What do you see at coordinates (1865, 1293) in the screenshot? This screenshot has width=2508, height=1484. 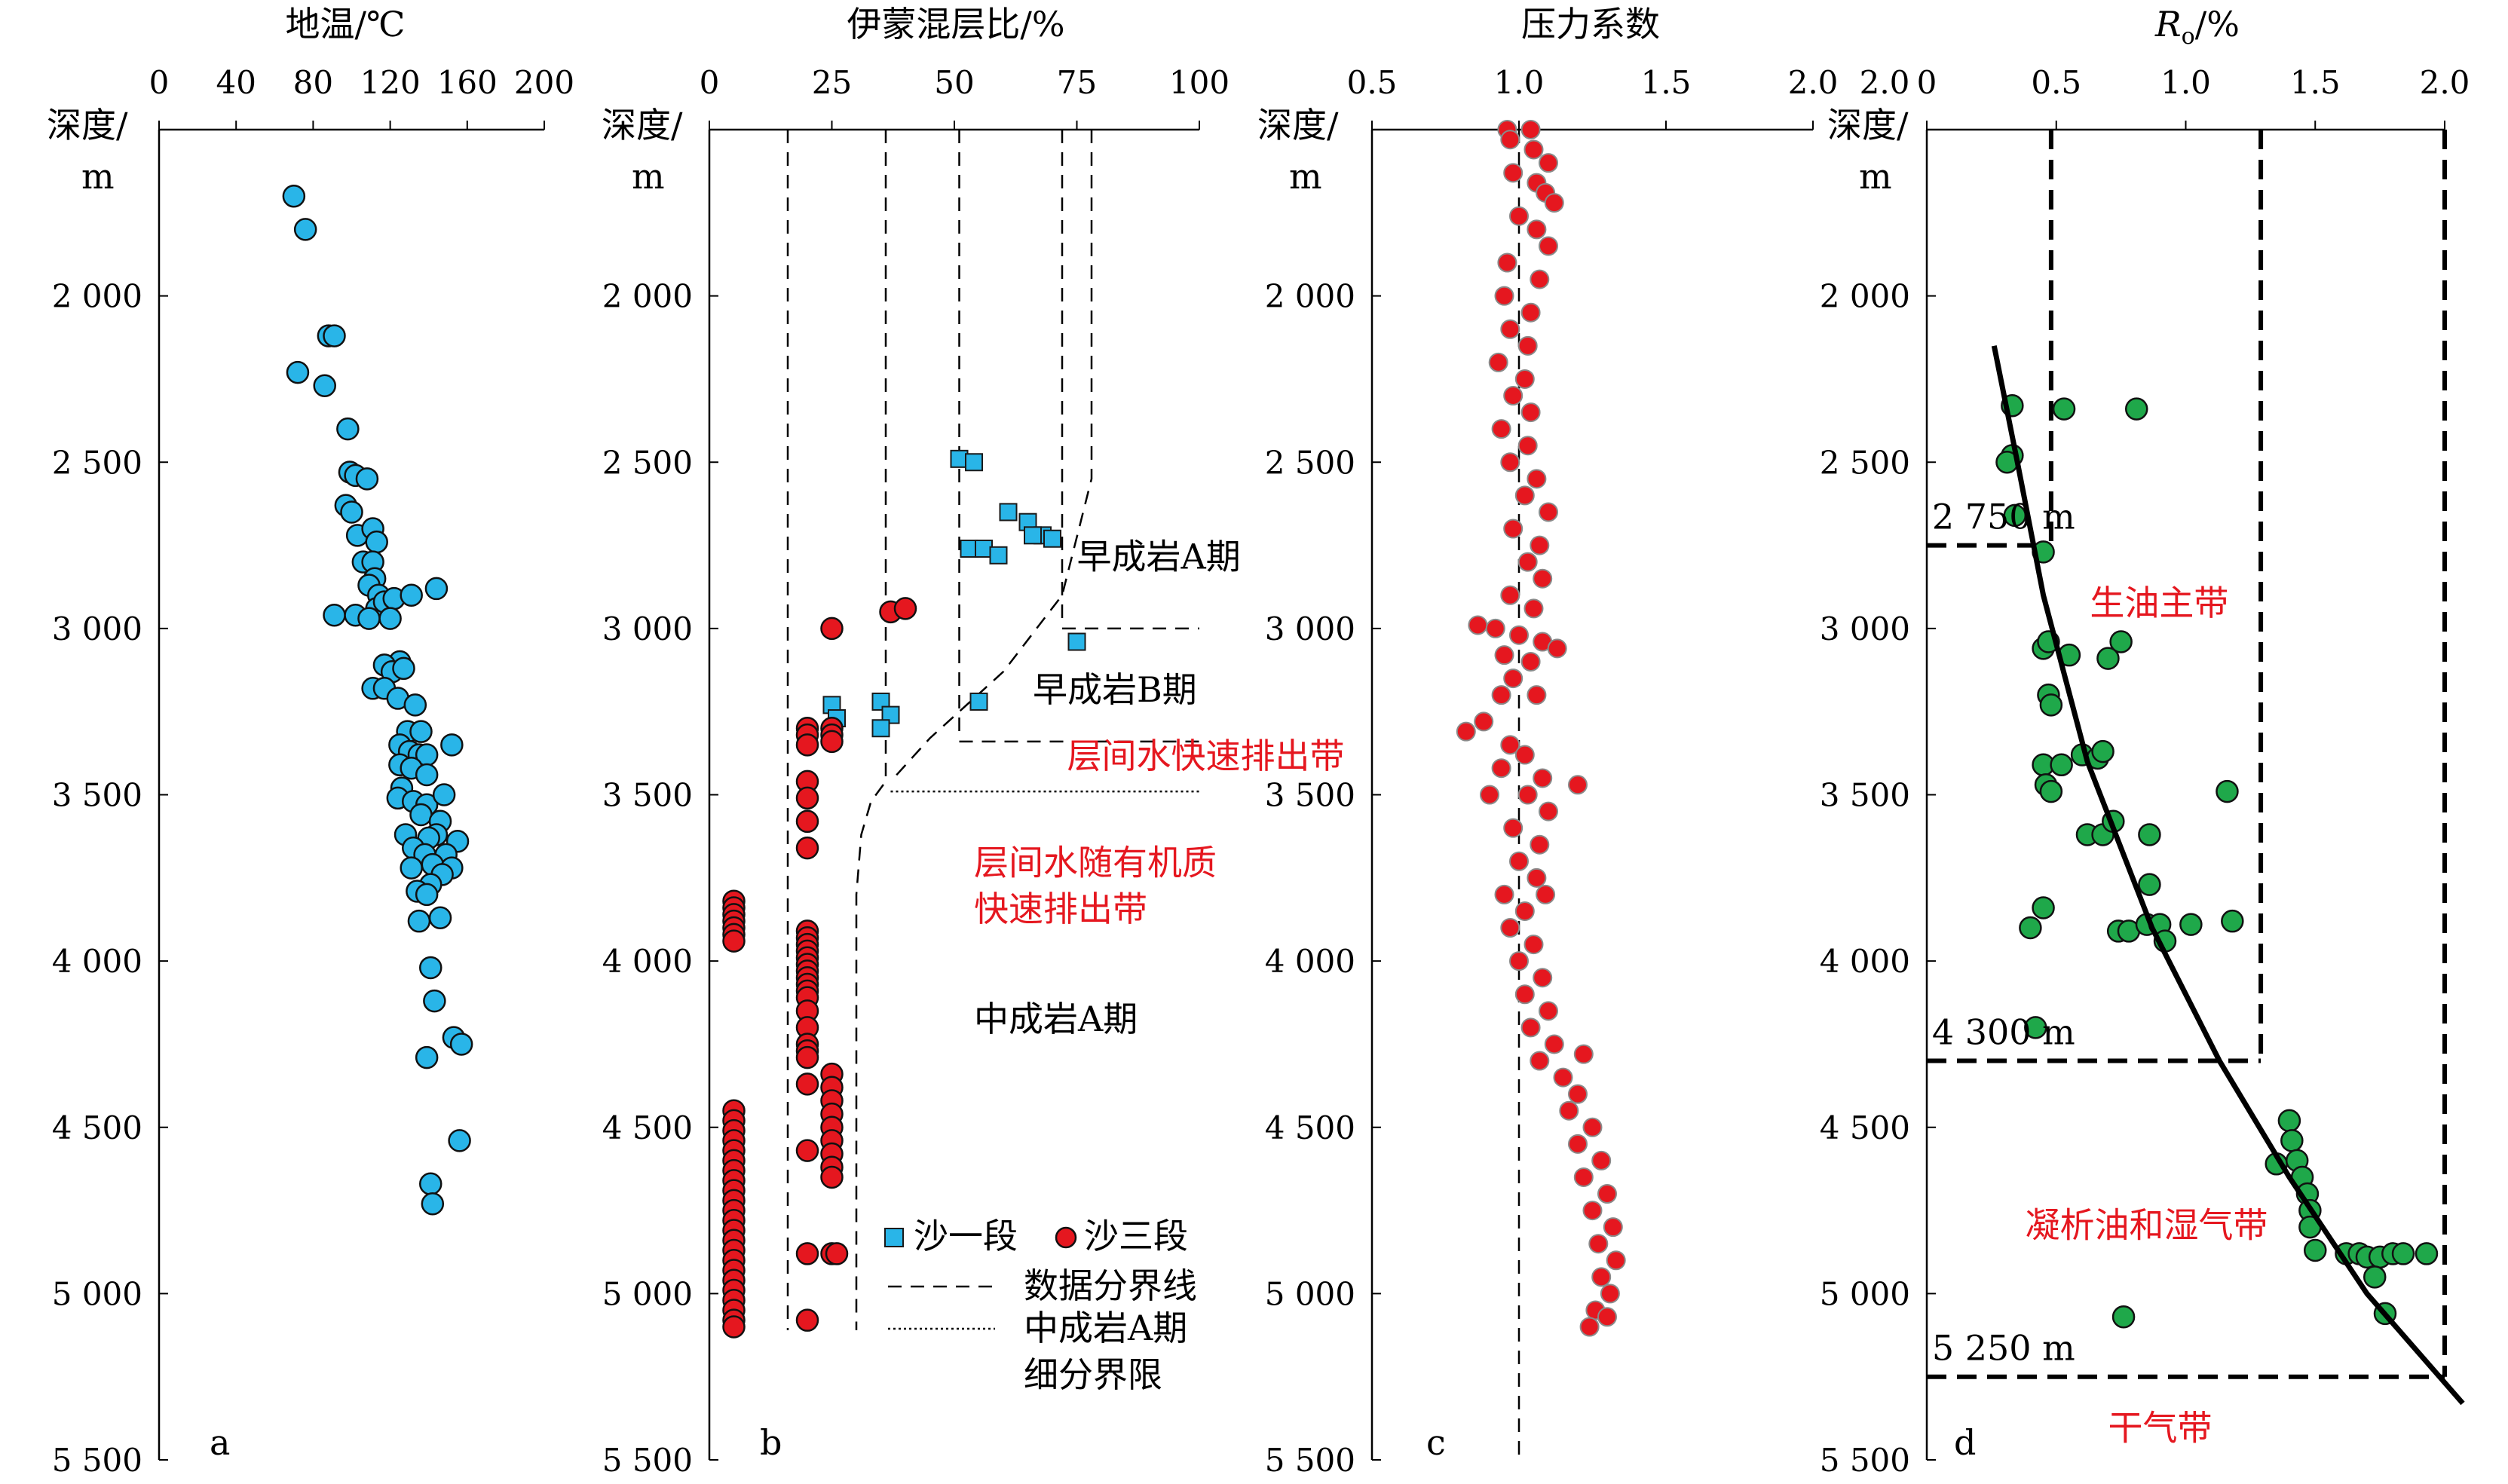 I see `panel-d-y-tick-label: 5 000` at bounding box center [1865, 1293].